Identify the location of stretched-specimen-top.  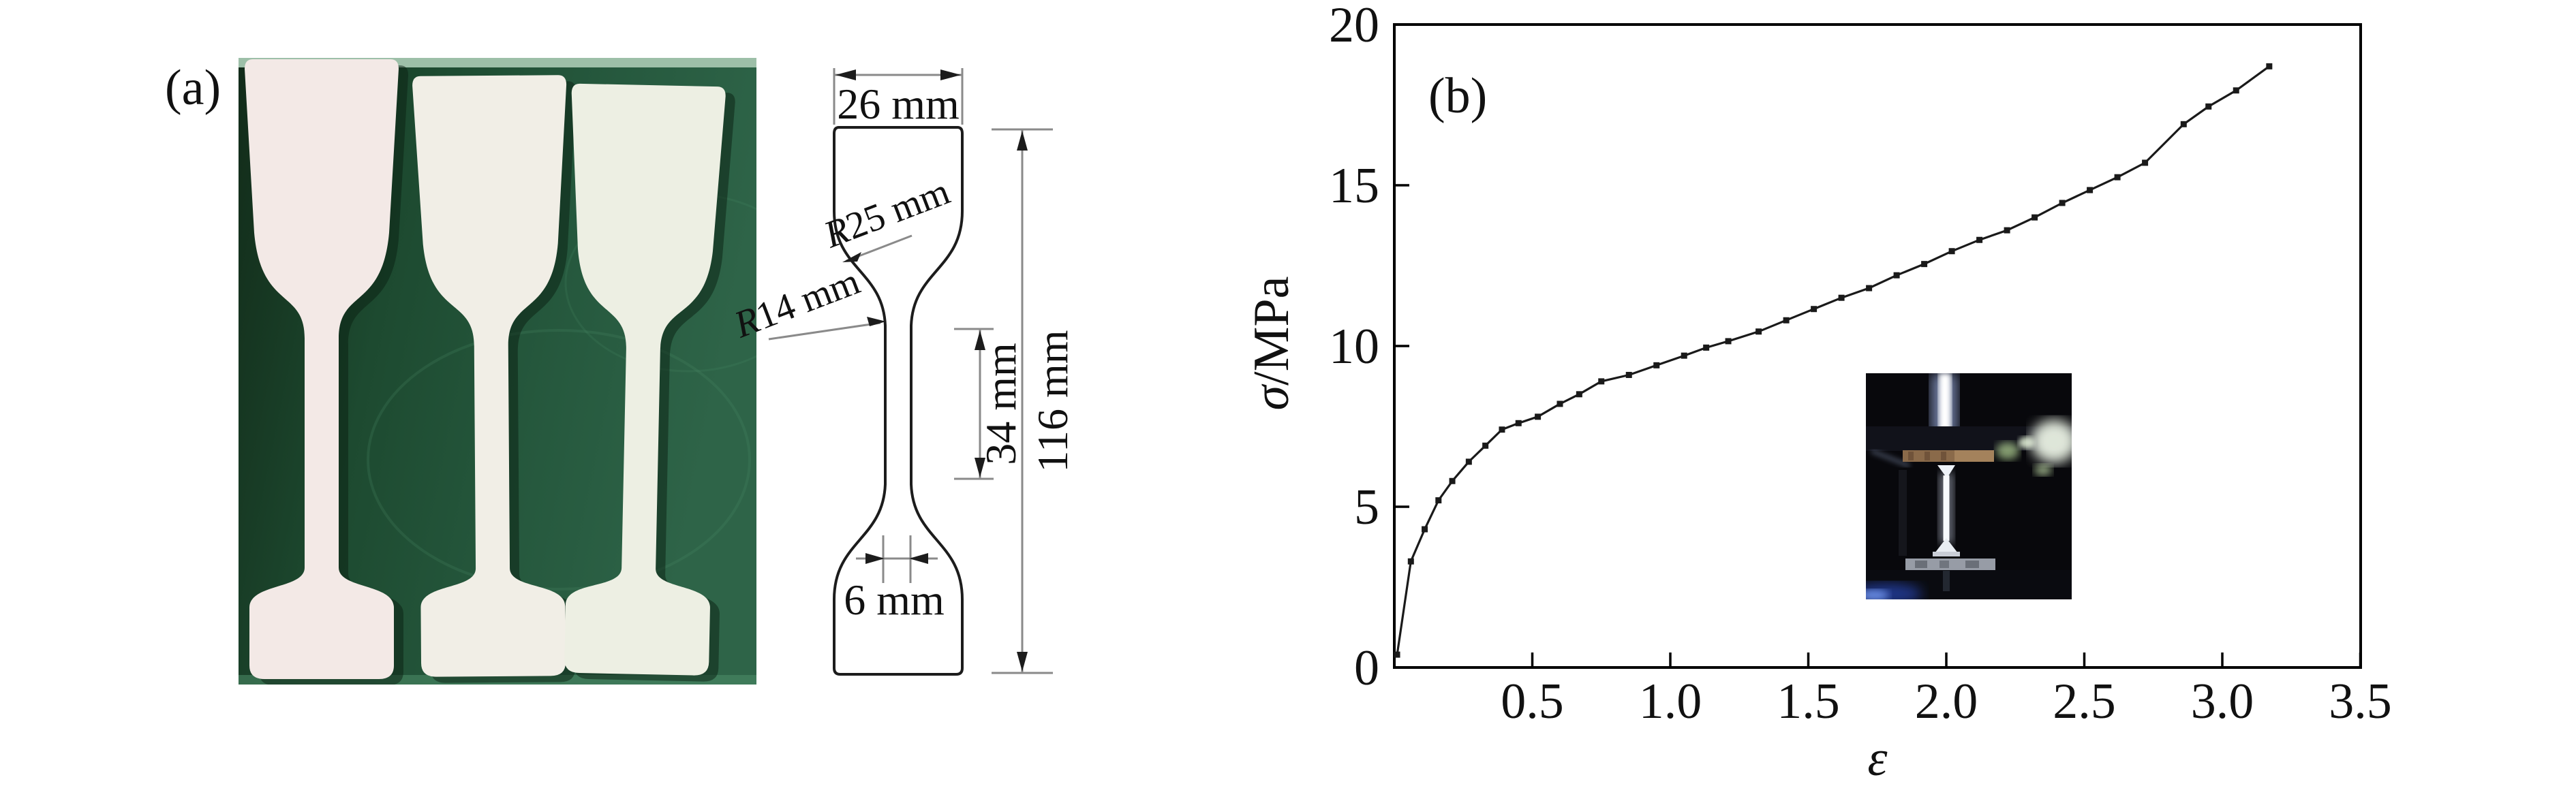
(1946, 472).